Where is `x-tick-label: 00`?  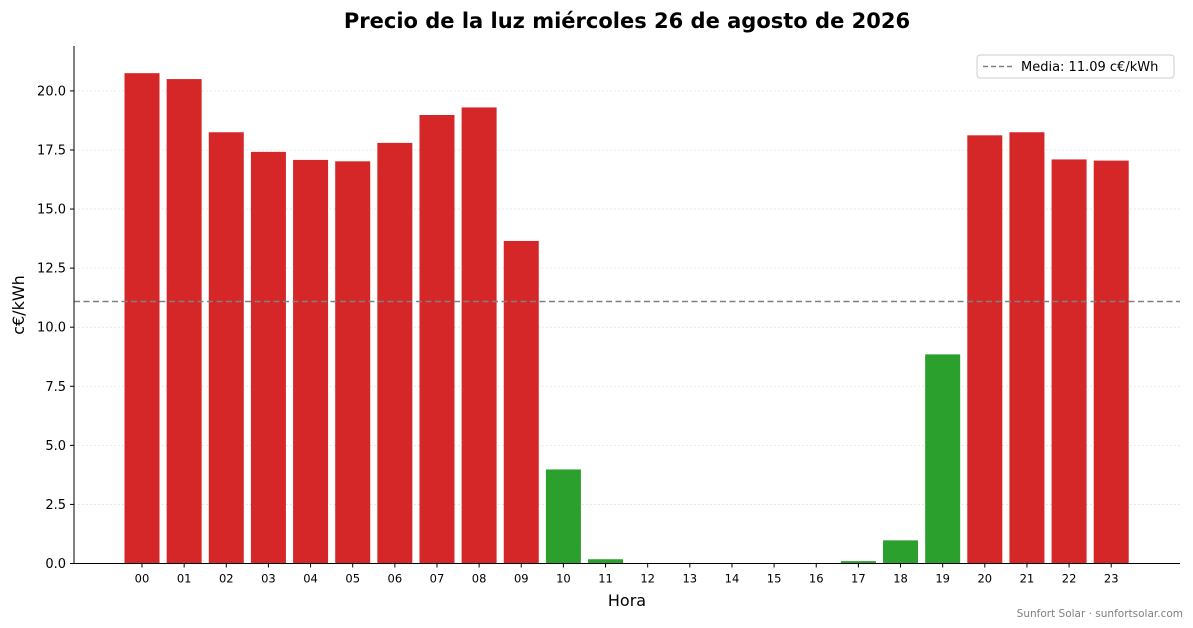 x-tick-label: 00 is located at coordinates (142, 579).